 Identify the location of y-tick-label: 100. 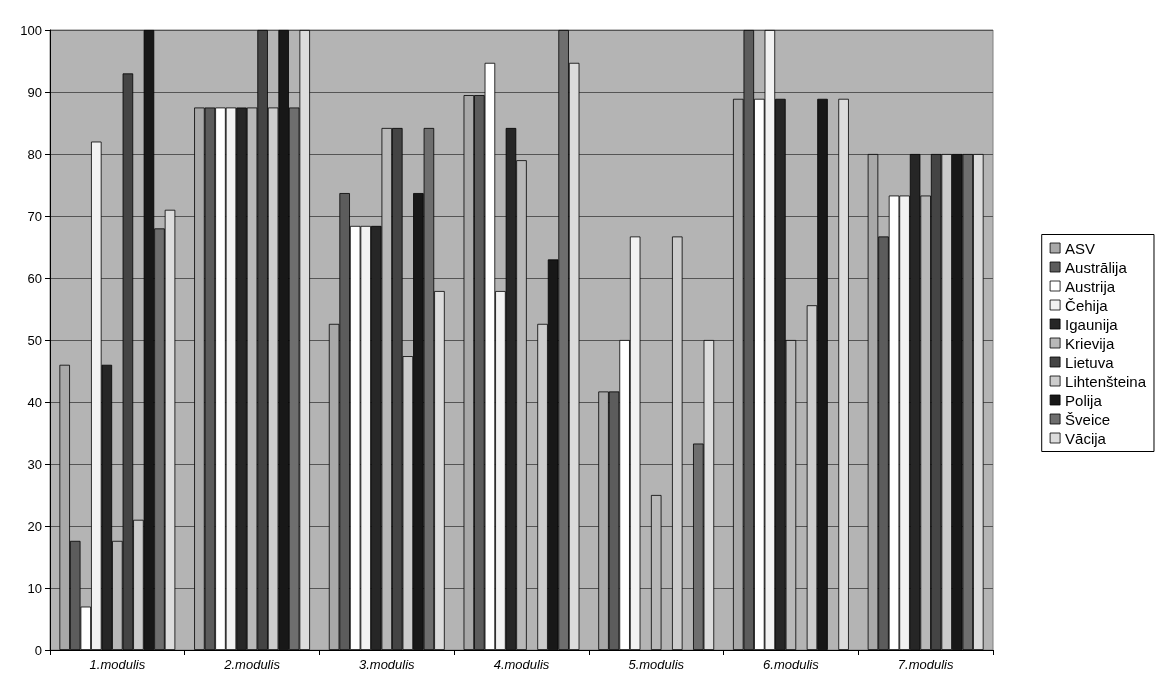
(31, 30).